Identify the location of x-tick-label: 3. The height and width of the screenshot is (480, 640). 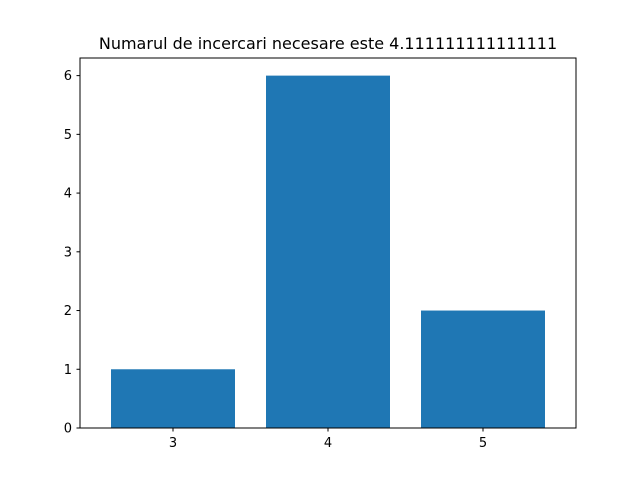
(173, 443).